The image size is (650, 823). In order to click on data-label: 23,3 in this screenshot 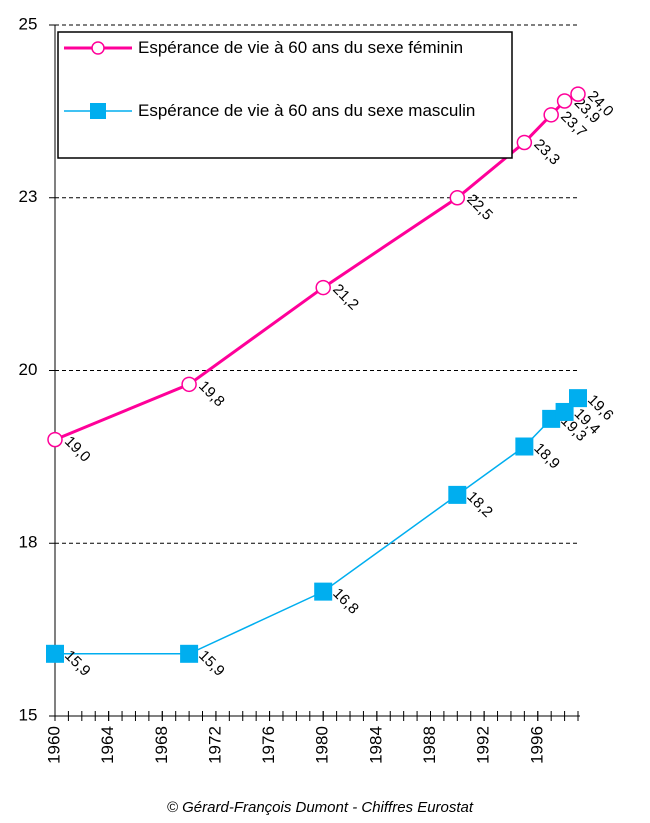, I will do `click(546, 152)`.